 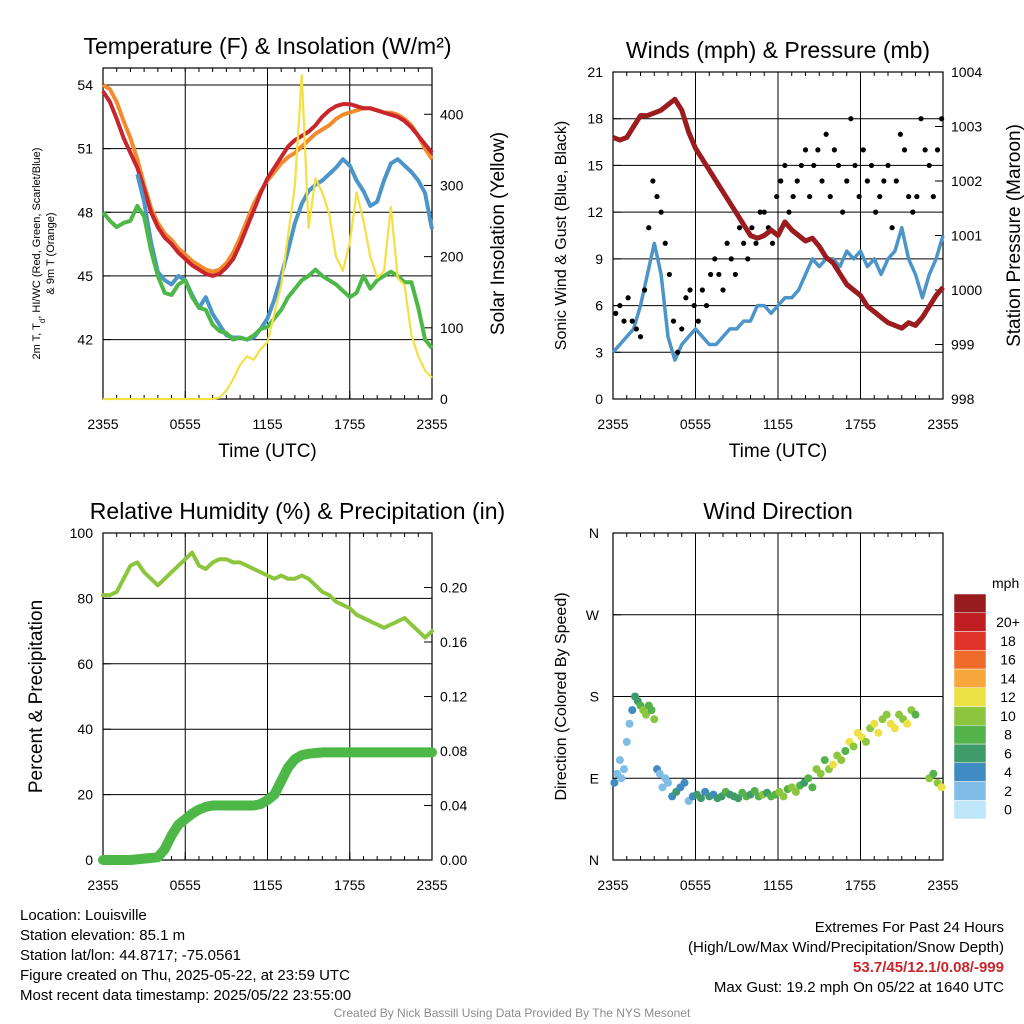 What do you see at coordinates (1008, 735) in the screenshot?
I see `legend-label: 8` at bounding box center [1008, 735].